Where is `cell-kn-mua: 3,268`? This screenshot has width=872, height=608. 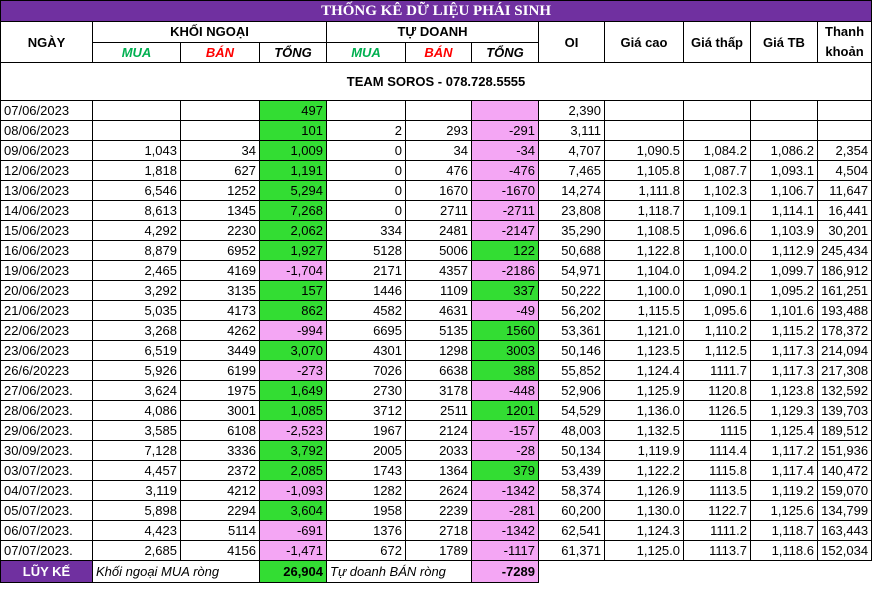
cell-kn-mua: 3,268 is located at coordinates (136, 330).